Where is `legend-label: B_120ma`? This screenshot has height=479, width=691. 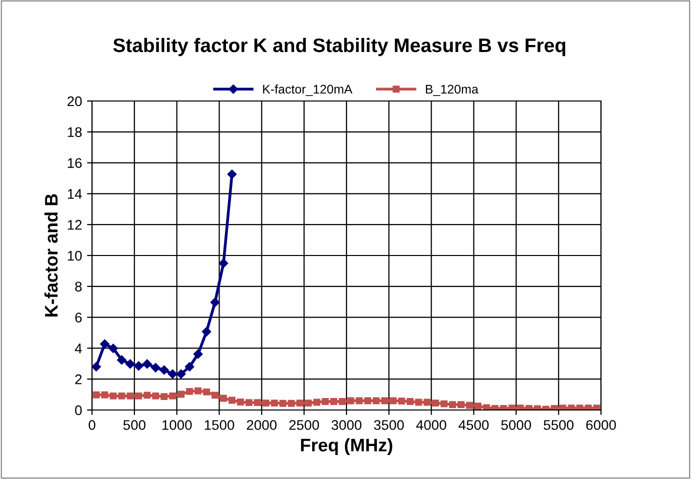
legend-label: B_120ma is located at coordinates (452, 90).